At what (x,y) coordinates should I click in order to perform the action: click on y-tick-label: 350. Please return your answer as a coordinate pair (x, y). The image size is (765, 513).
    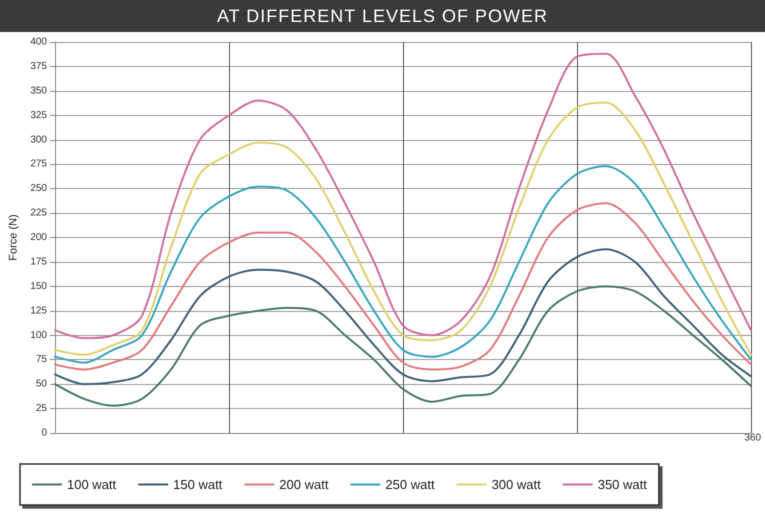
    Looking at the image, I should click on (39, 90).